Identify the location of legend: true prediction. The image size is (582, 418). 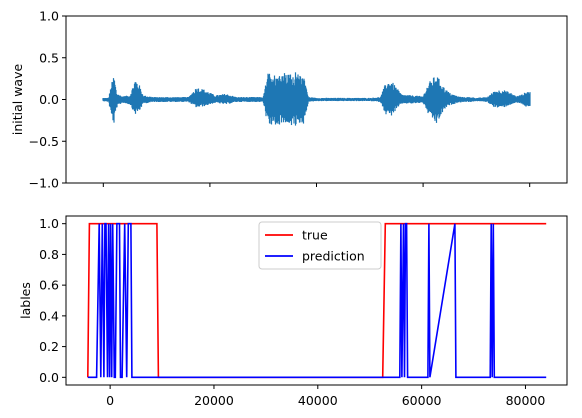
(320, 245).